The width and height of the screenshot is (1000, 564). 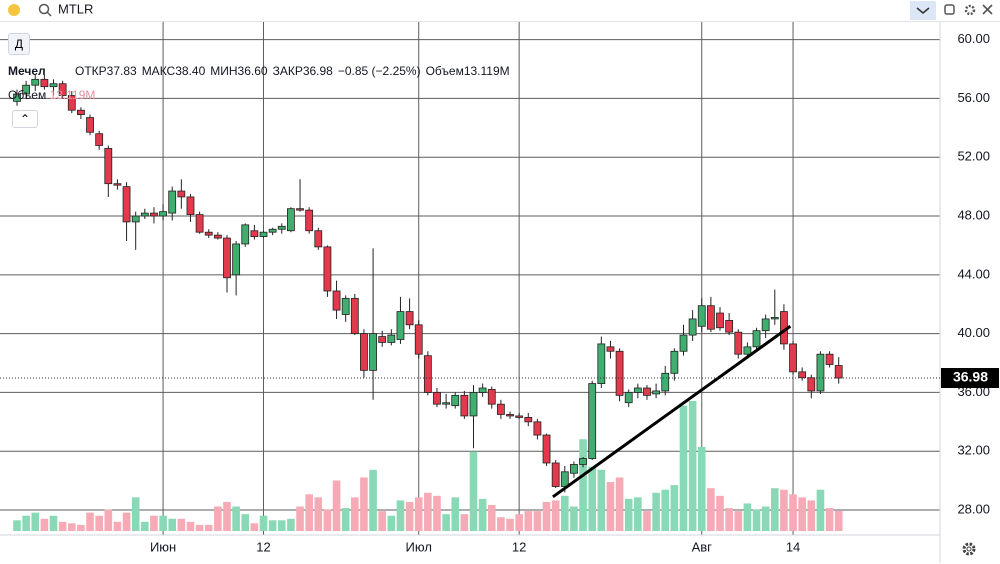 What do you see at coordinates (19, 44) in the screenshot?
I see `interval-button: Д` at bounding box center [19, 44].